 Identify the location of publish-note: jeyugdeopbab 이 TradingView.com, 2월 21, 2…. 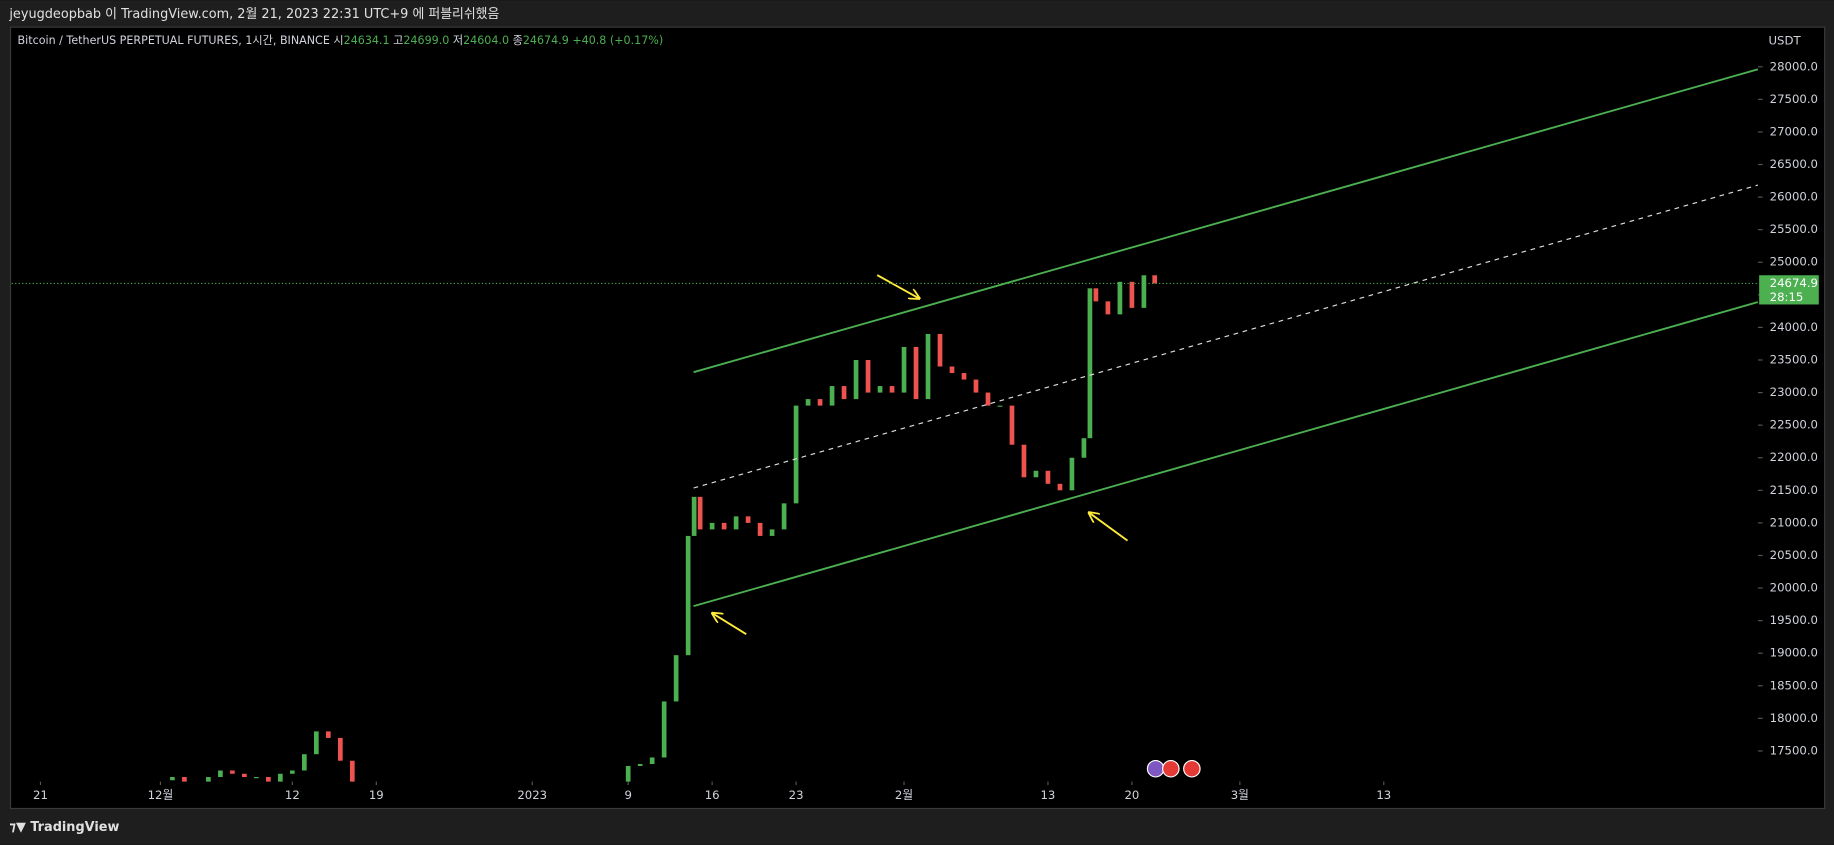
(253, 14).